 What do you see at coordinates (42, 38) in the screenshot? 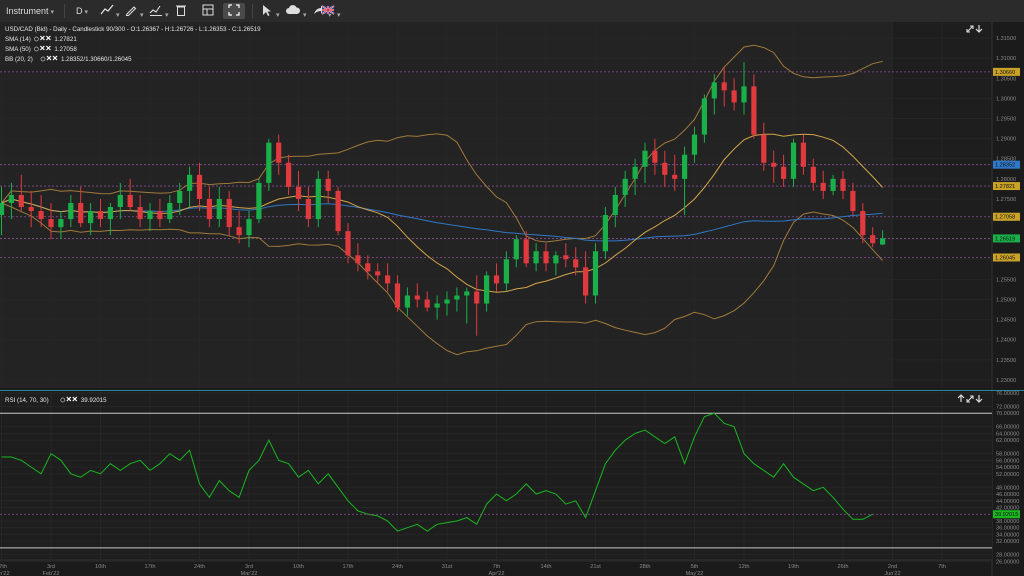
I see `close-icon` at bounding box center [42, 38].